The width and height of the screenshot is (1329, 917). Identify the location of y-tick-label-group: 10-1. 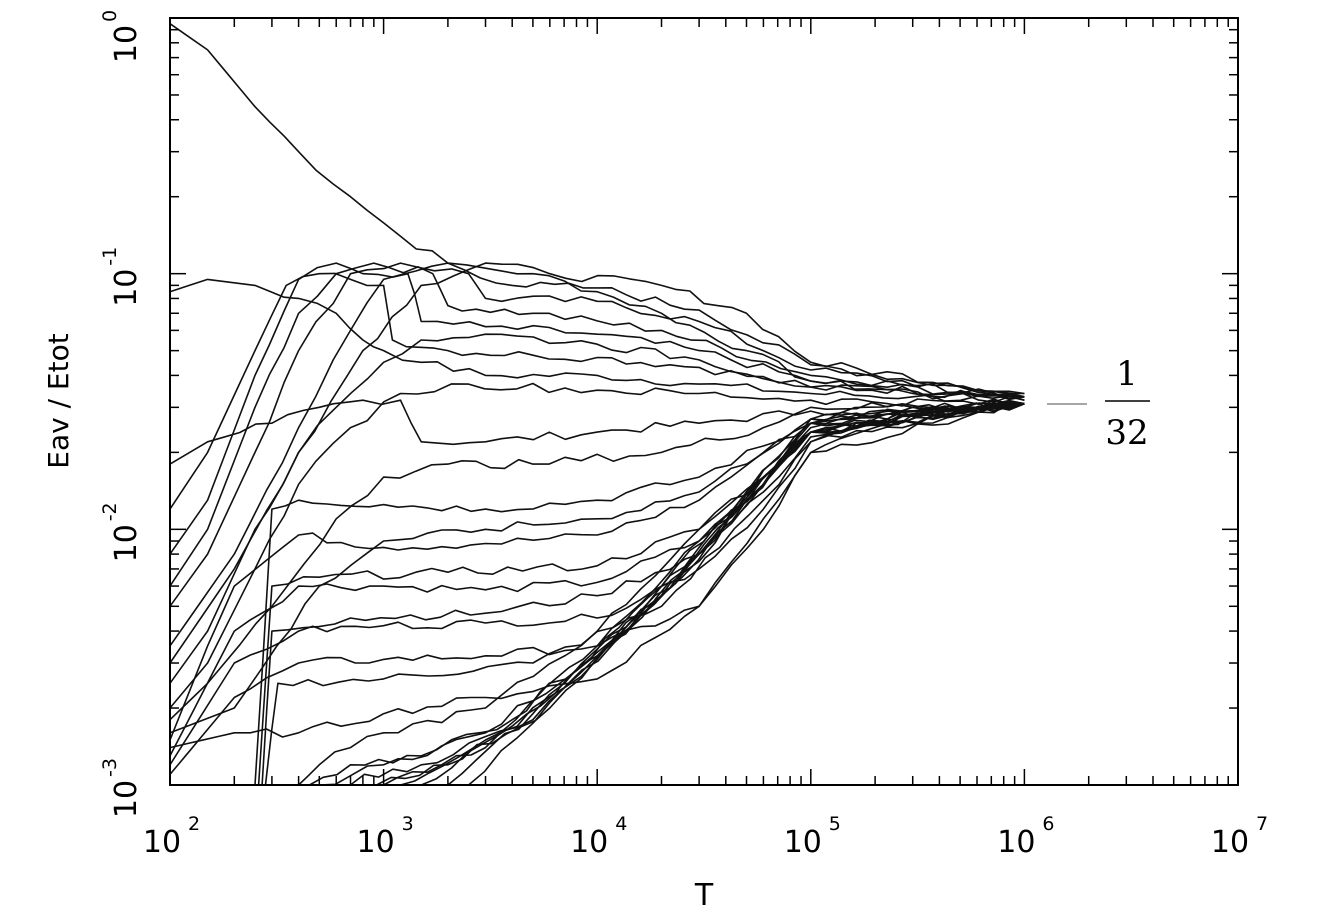
(121, 277).